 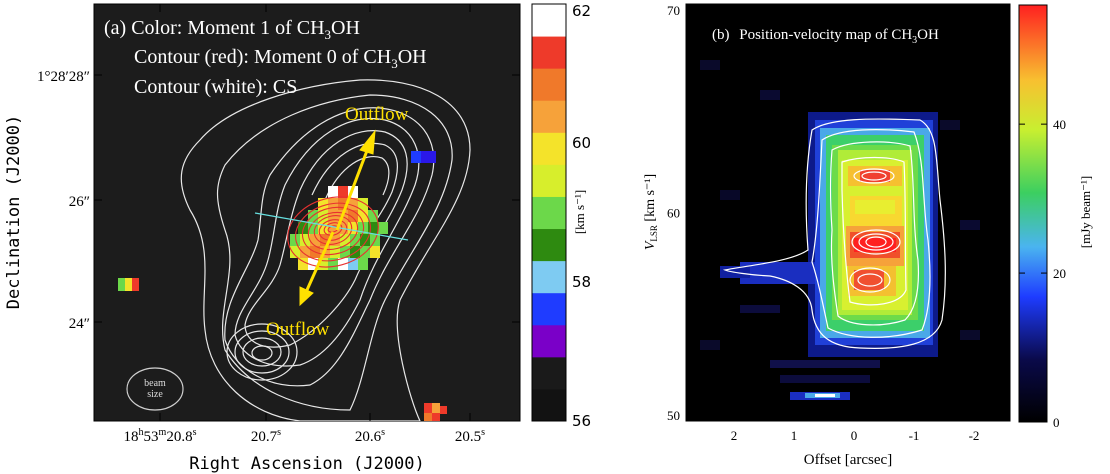 What do you see at coordinates (581, 421) in the screenshot?
I see `colorbar-a-tick-0: 56` at bounding box center [581, 421].